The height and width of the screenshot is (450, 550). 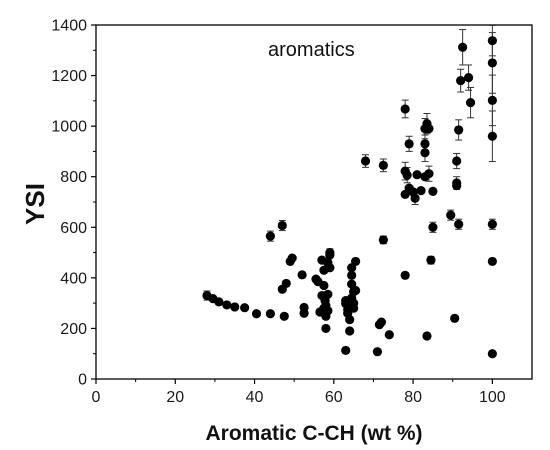 What do you see at coordinates (73, 228) in the screenshot?
I see `y-tick-label: 600` at bounding box center [73, 228].